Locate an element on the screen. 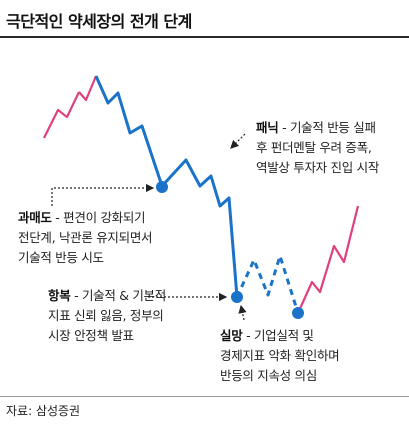  panic-line-1: 패닉 - 기술적 반등 실패 is located at coordinates (317, 128).